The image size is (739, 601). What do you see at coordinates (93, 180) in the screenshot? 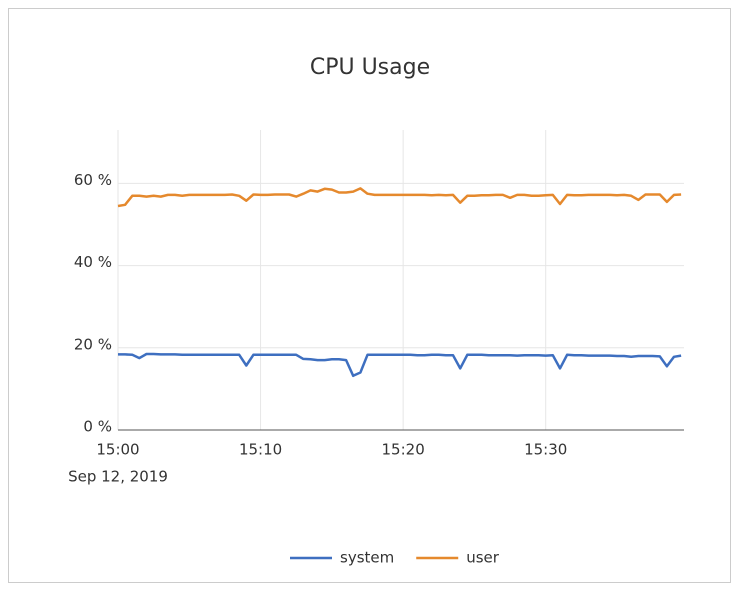
I see `y-tick-label: 60 %` at bounding box center [93, 180].